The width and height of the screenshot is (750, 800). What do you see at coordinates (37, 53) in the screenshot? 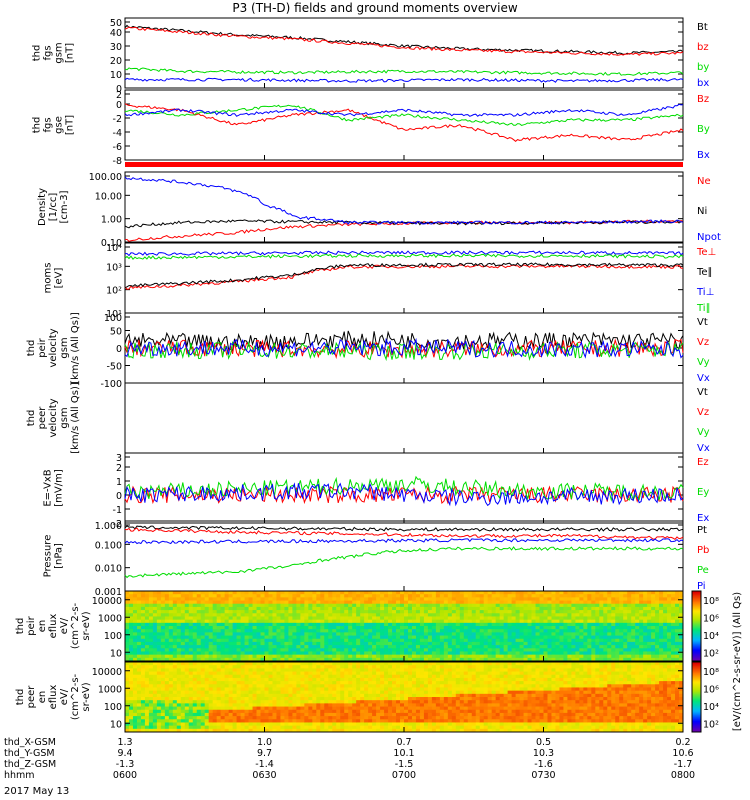
I see `fgs_gsm-ylabel-line: thd` at bounding box center [37, 53].